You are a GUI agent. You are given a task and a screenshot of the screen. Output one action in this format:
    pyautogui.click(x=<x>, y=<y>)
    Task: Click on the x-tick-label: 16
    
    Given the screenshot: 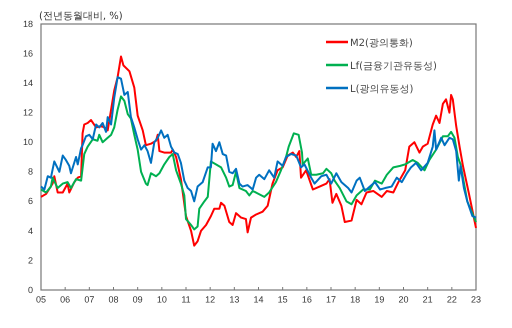 What is the action you would take?
    pyautogui.click(x=307, y=299)
    